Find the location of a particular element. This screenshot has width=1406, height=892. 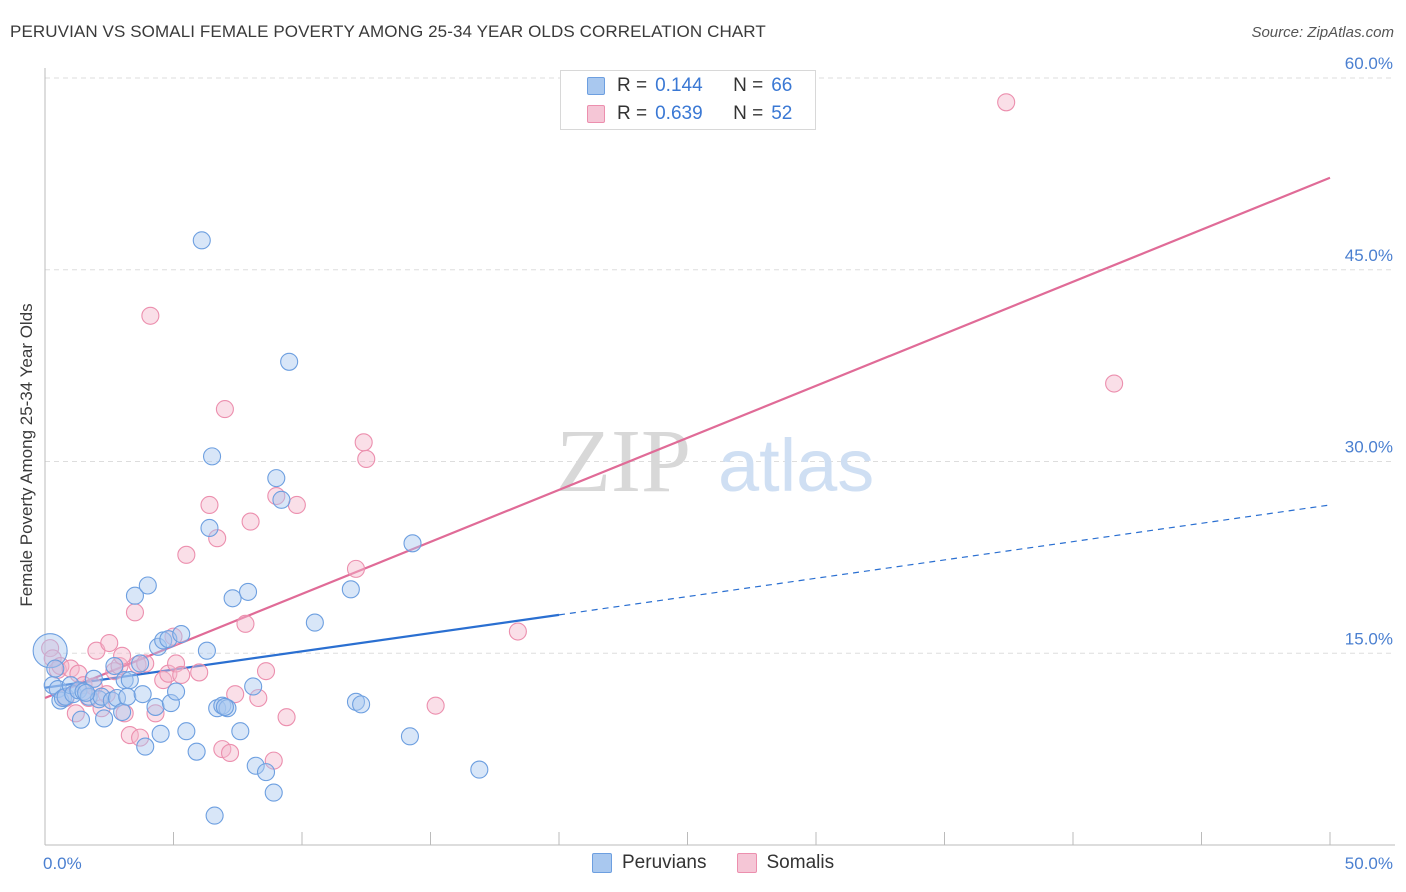

trend-extension-peruvians is located at coordinates (944, 560).